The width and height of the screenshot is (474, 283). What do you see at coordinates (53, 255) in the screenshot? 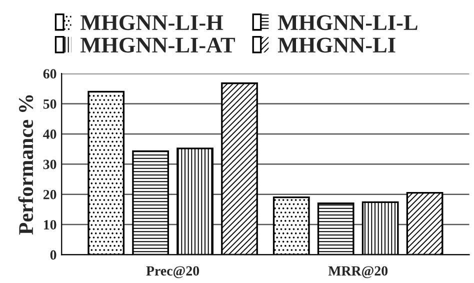
I see `y-tick-label: 0` at bounding box center [53, 255].